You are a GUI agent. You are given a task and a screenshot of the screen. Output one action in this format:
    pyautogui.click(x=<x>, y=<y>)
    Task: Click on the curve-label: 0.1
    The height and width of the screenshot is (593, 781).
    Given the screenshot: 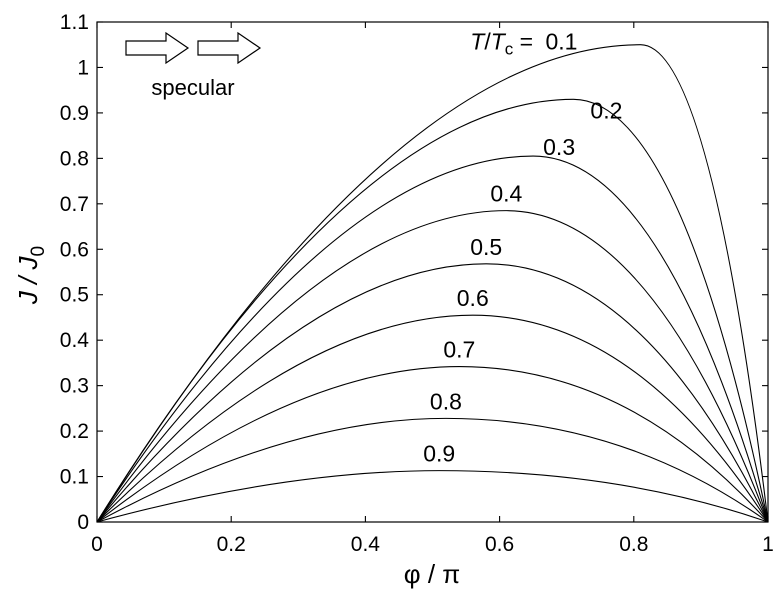 What is the action you would take?
    pyautogui.click(x=562, y=42)
    